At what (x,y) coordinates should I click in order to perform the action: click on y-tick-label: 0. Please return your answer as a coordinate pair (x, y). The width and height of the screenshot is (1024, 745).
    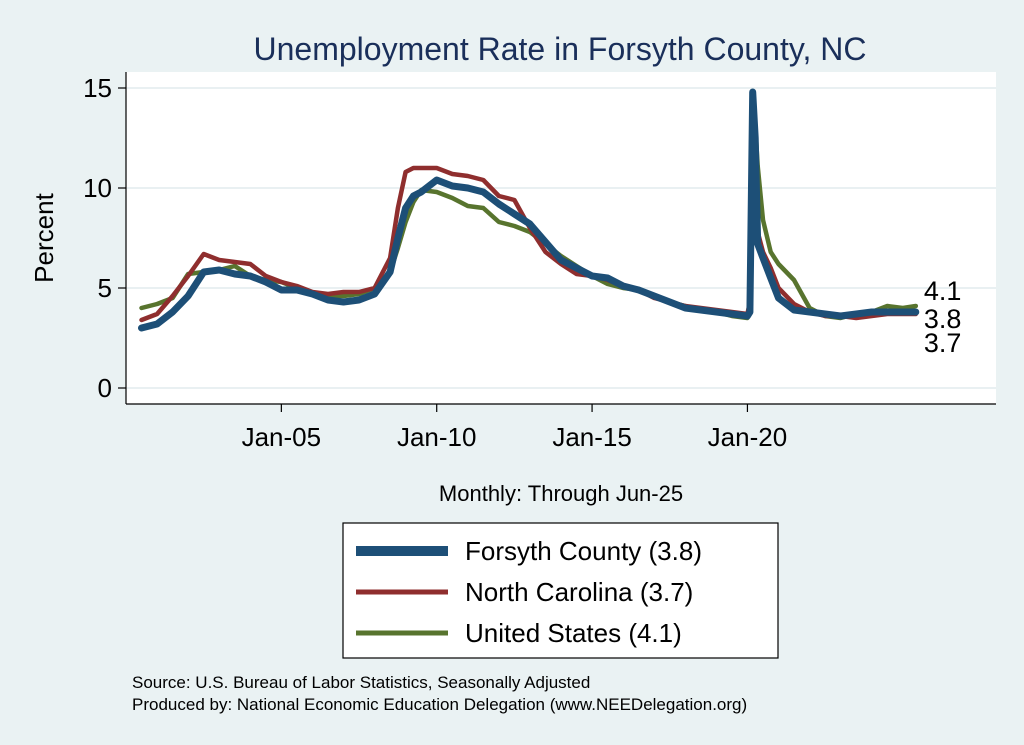
    Looking at the image, I should click on (105, 388).